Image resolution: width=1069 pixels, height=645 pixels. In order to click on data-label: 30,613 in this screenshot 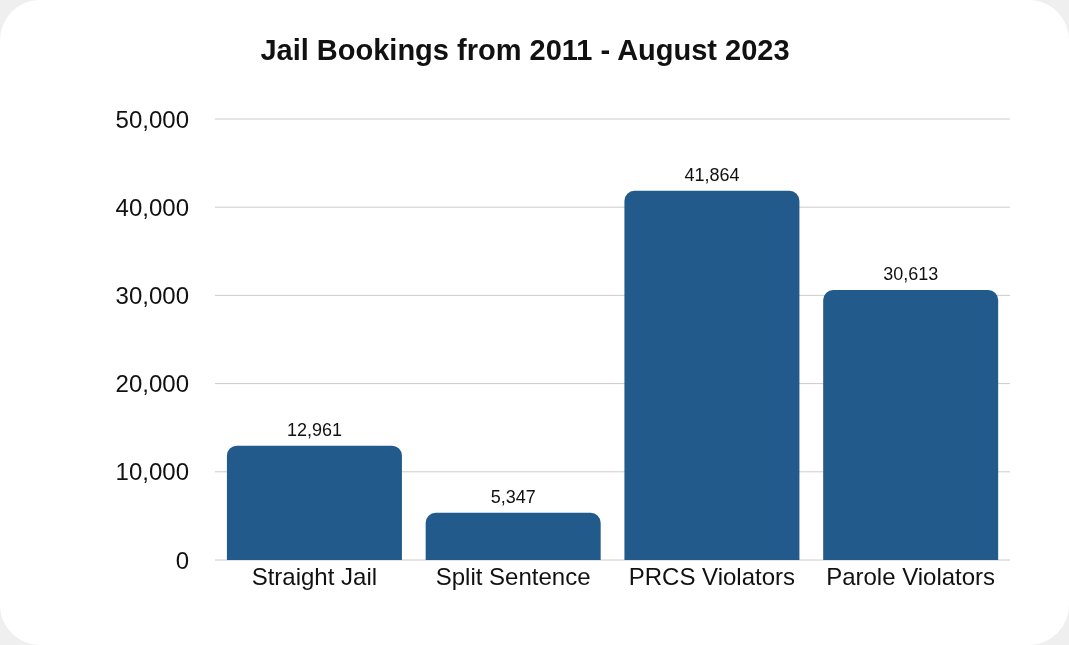, I will do `click(911, 273)`.